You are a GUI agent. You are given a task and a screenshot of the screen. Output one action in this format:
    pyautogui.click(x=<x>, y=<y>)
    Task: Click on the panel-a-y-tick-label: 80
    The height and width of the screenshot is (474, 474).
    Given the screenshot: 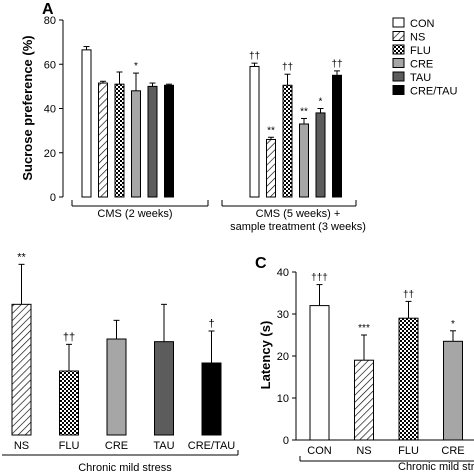 What is the action you would take?
    pyautogui.click(x=50, y=21)
    